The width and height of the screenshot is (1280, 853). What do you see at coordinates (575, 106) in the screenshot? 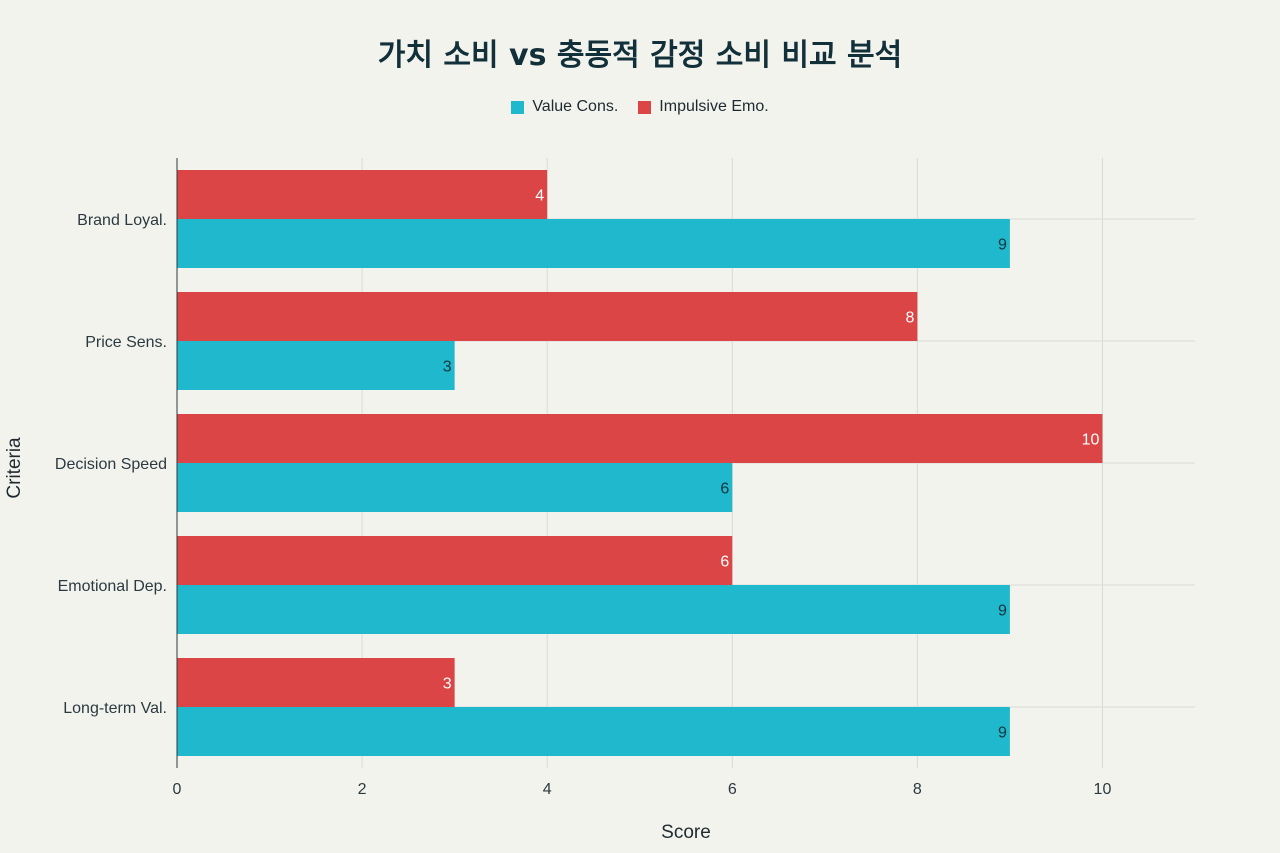
I see `legend-label-value-cons: Value Cons.` at bounding box center [575, 106].